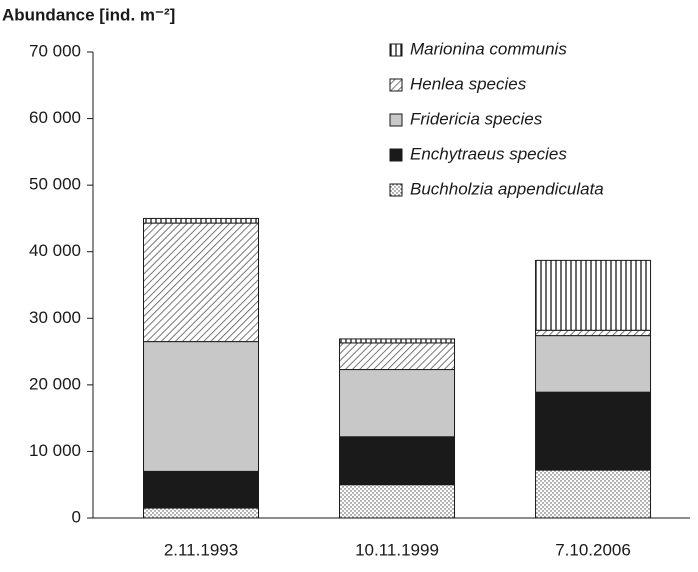  Describe the element at coordinates (55, 50) in the screenshot. I see `y-tick-label: 70 000` at that location.